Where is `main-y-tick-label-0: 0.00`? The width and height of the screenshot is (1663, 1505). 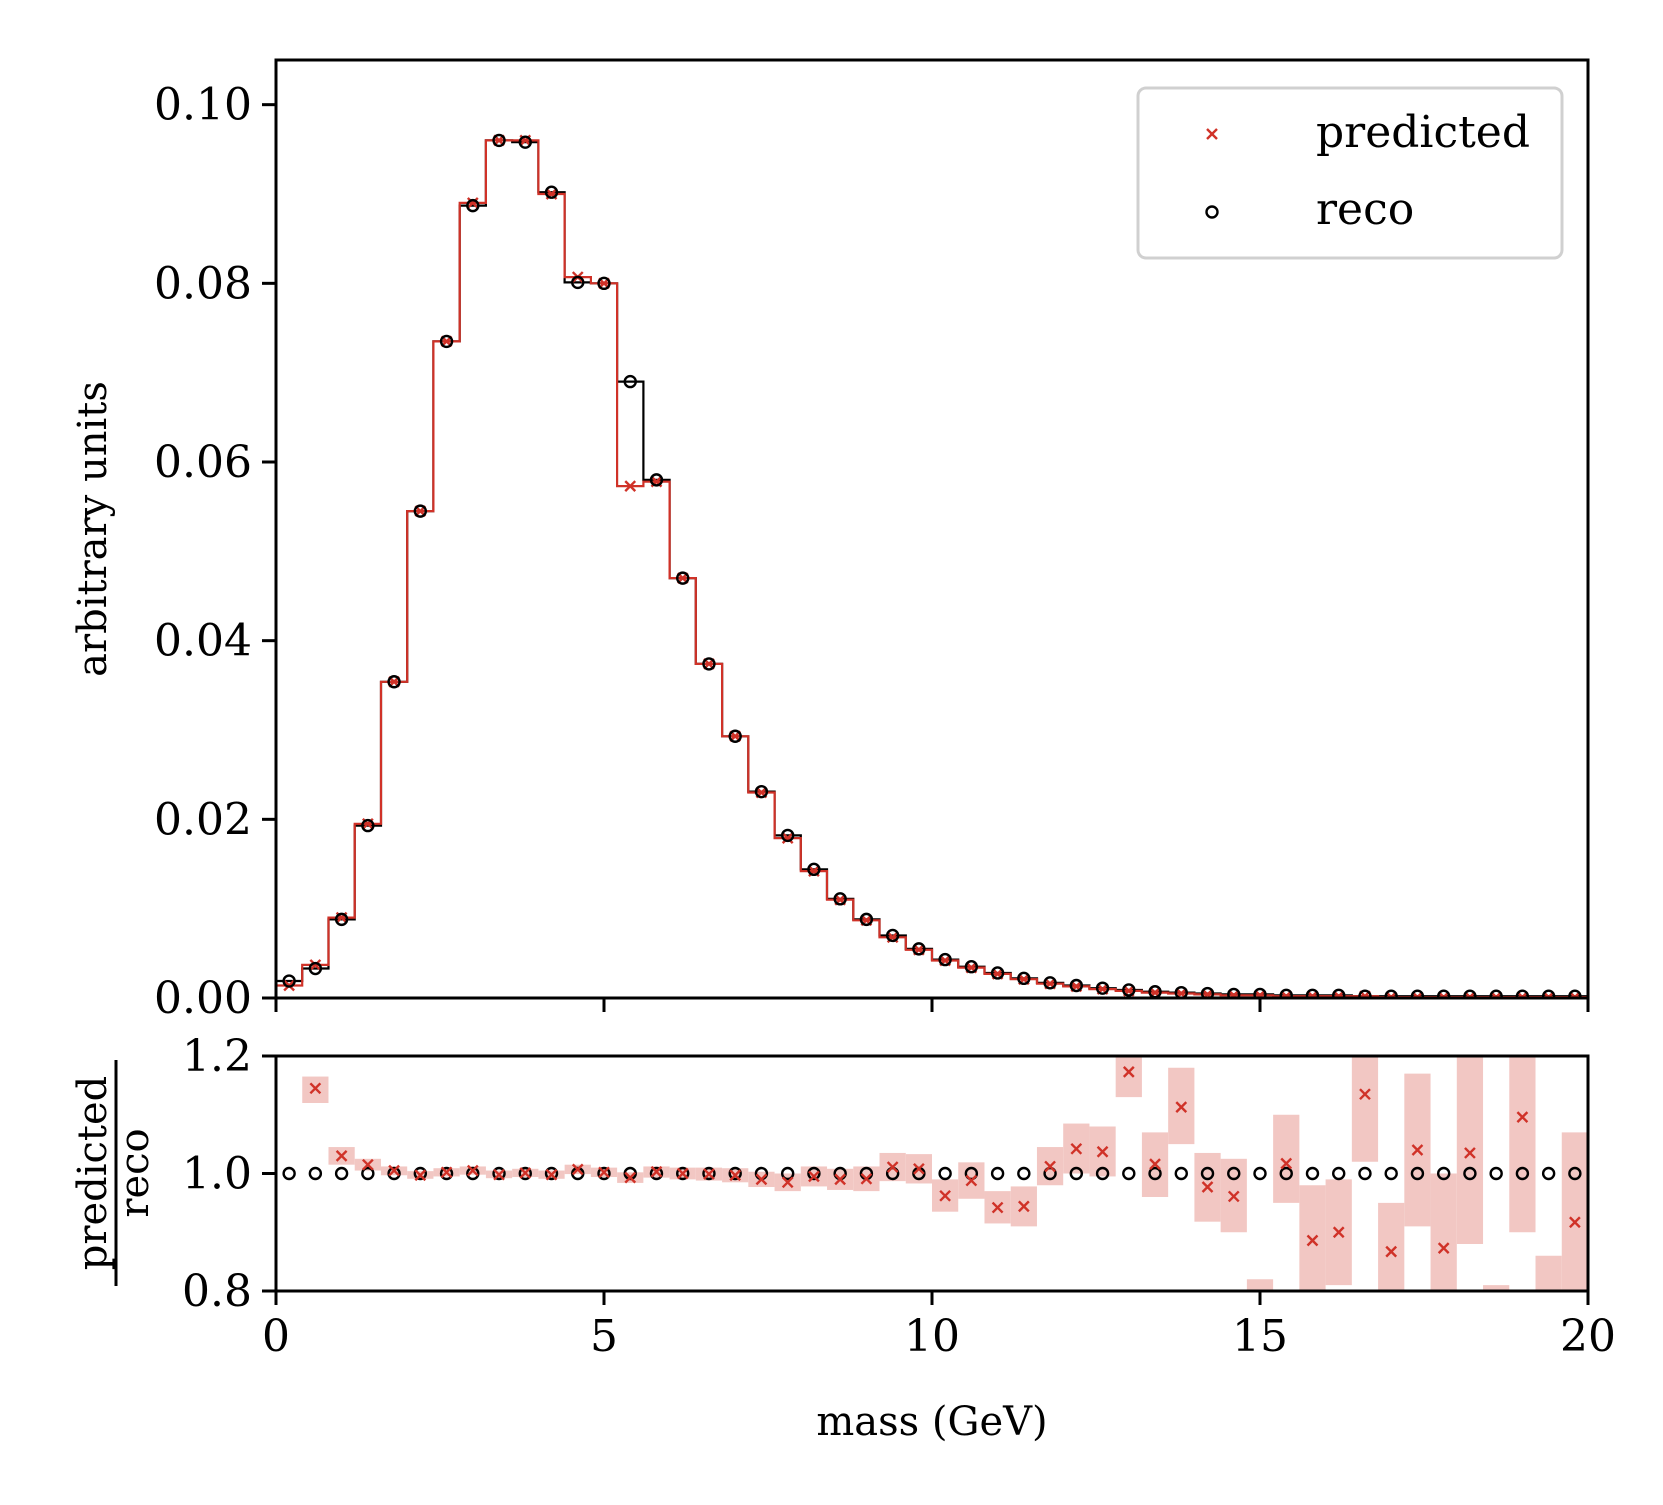
main-y-tick-label-0: 0.00 is located at coordinates (203, 998).